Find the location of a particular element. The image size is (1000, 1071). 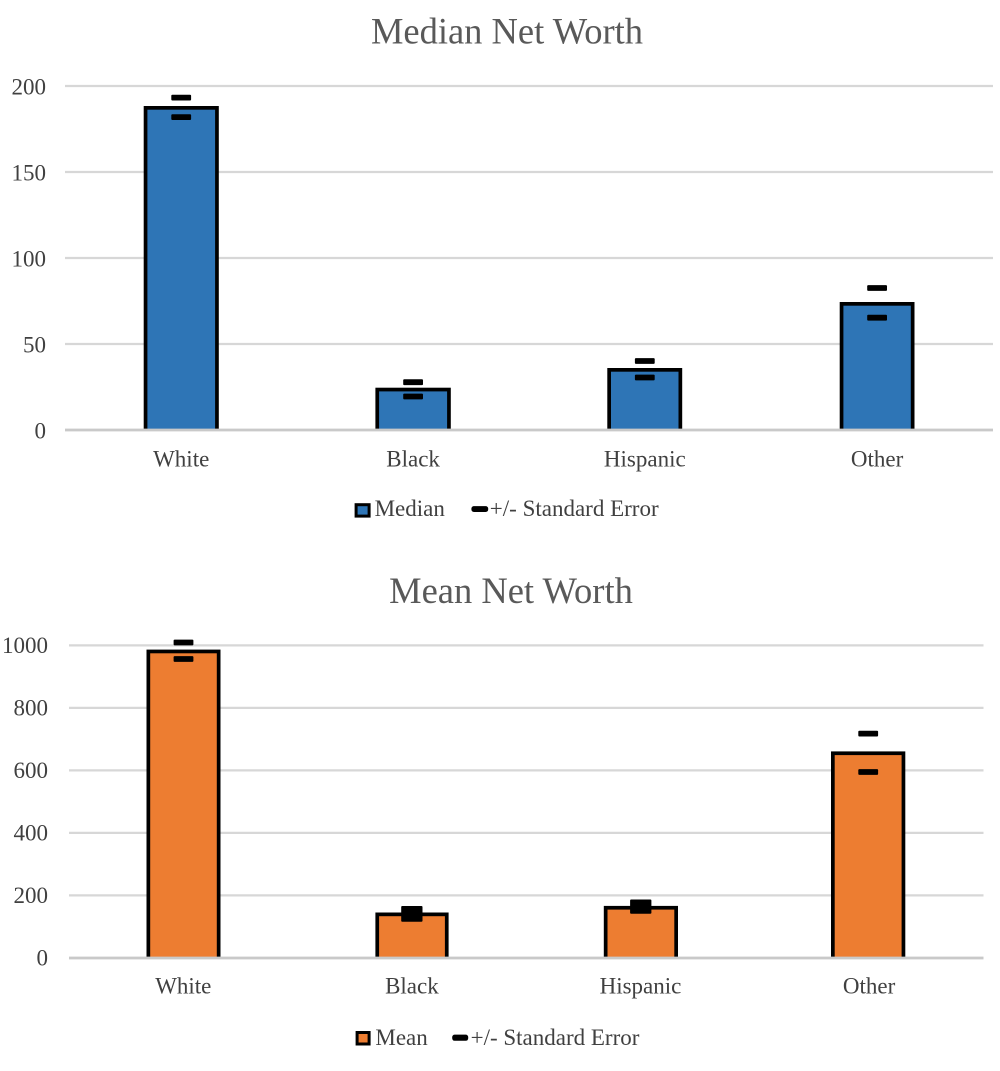

svg-text: 600 is located at coordinates (31, 770).